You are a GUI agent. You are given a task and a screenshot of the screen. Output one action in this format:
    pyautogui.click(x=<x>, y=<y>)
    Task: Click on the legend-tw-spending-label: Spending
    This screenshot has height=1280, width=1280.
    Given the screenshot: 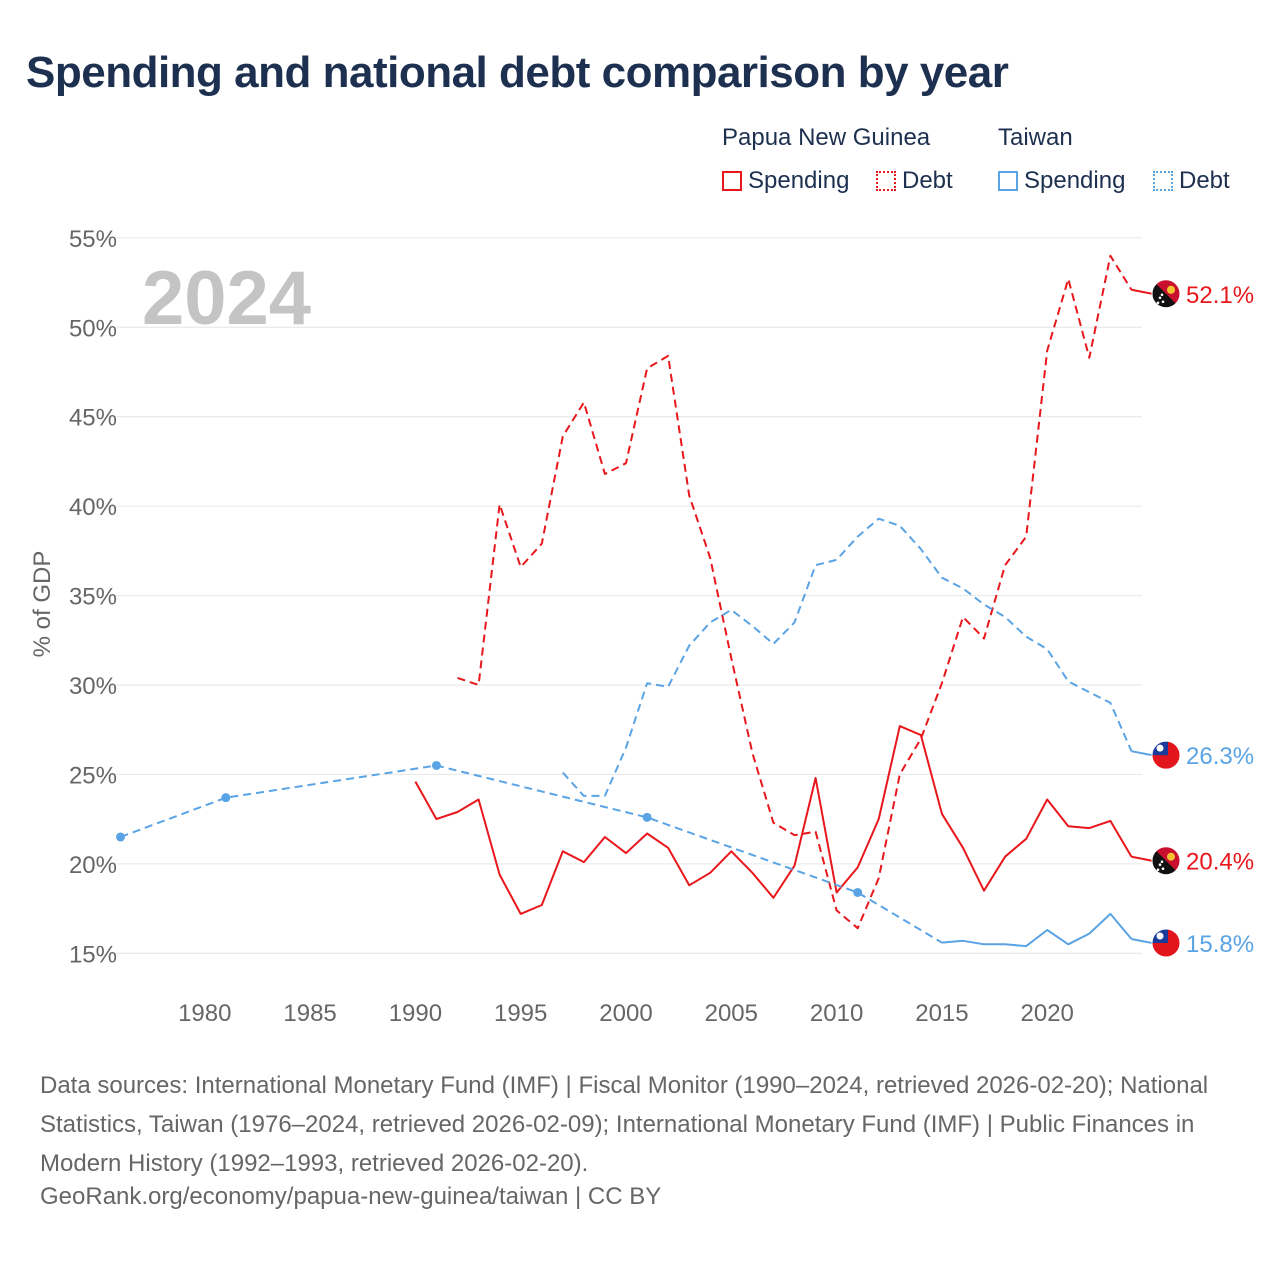 What is the action you would take?
    pyautogui.click(x=1075, y=180)
    